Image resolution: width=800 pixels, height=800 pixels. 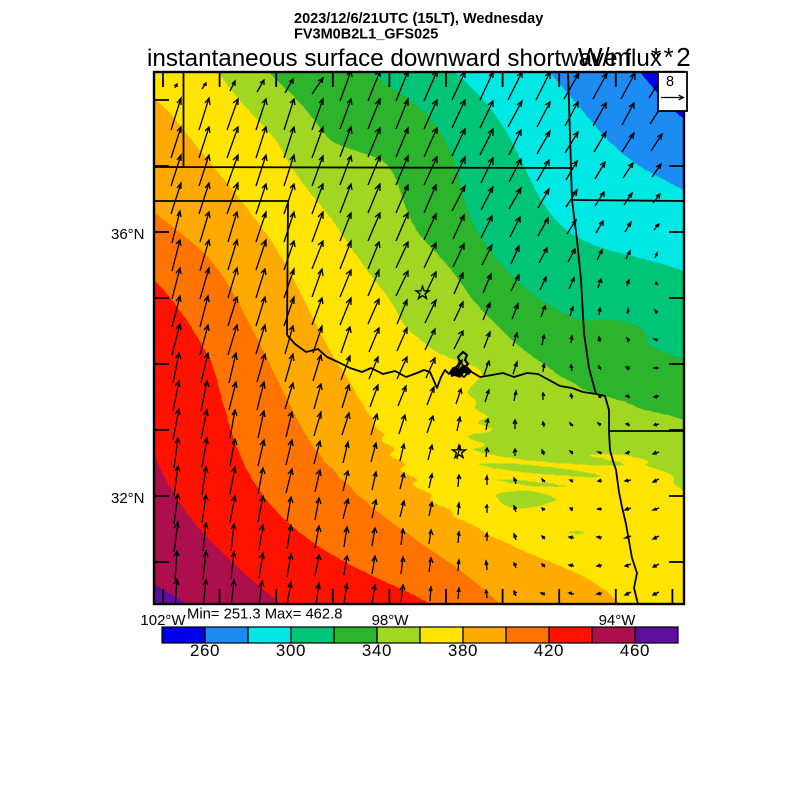 I want to click on svg-text: 36°N, so click(x=128, y=234).